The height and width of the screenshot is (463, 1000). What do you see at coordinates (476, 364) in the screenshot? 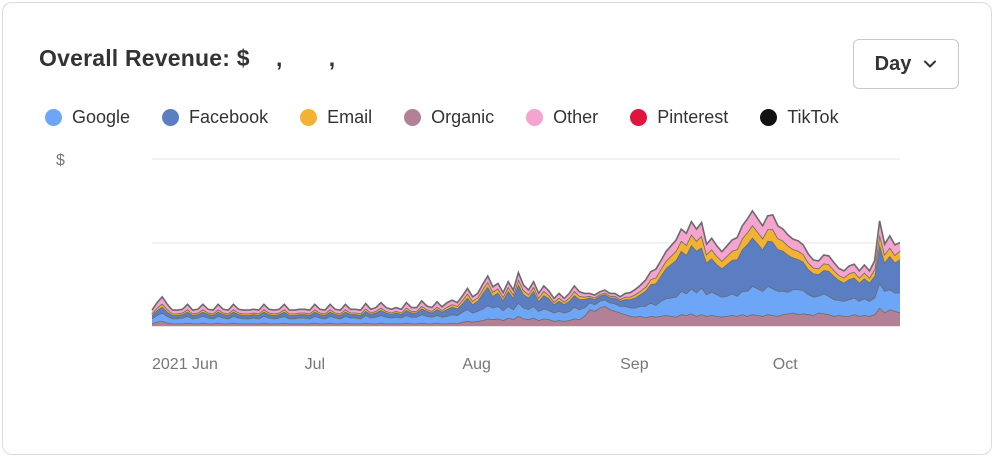
I see `x-tick-label: Aug` at bounding box center [476, 364].